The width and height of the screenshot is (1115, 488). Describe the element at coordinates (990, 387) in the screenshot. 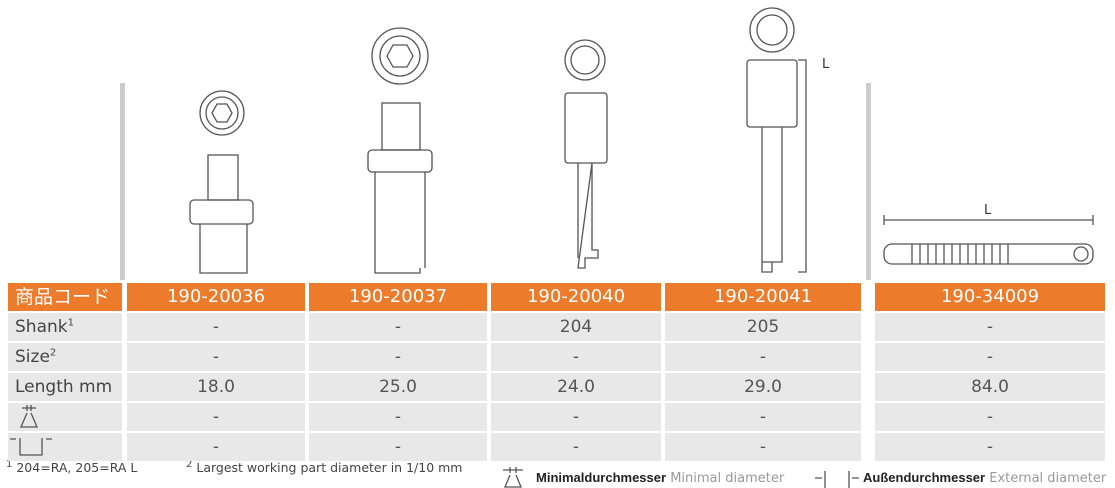

I see `table-cell: 84.0` at that location.